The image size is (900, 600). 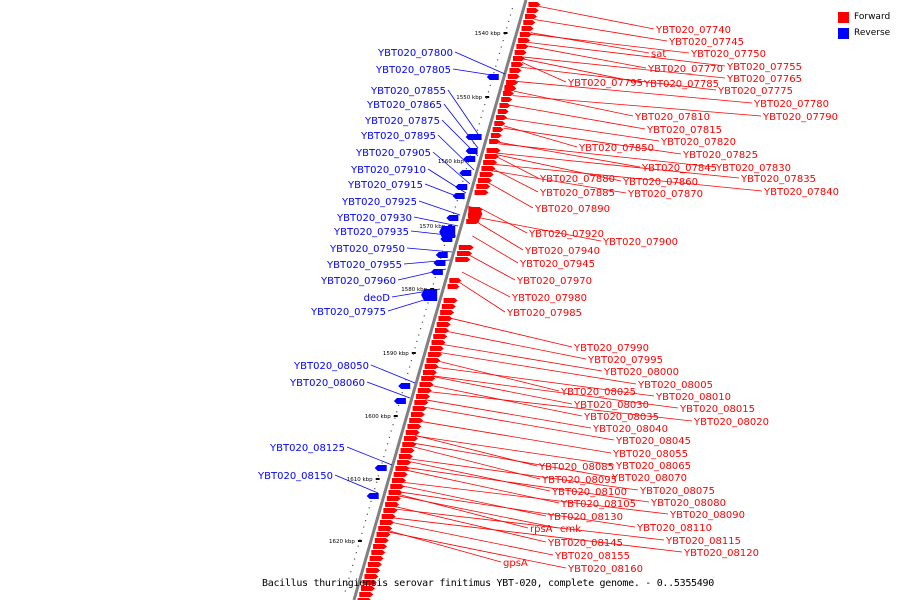 I want to click on scale-tick, so click(x=359, y=541).